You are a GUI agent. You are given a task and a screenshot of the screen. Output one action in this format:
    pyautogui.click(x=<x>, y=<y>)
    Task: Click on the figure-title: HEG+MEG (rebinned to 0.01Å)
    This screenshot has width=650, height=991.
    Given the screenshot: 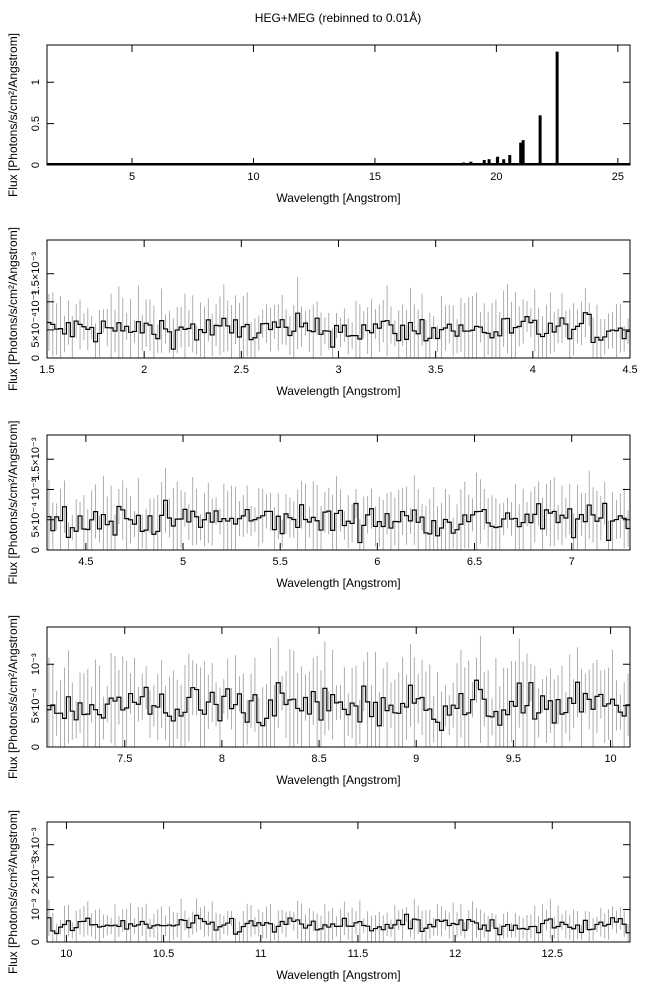 What is the action you would take?
    pyautogui.click(x=338, y=17)
    